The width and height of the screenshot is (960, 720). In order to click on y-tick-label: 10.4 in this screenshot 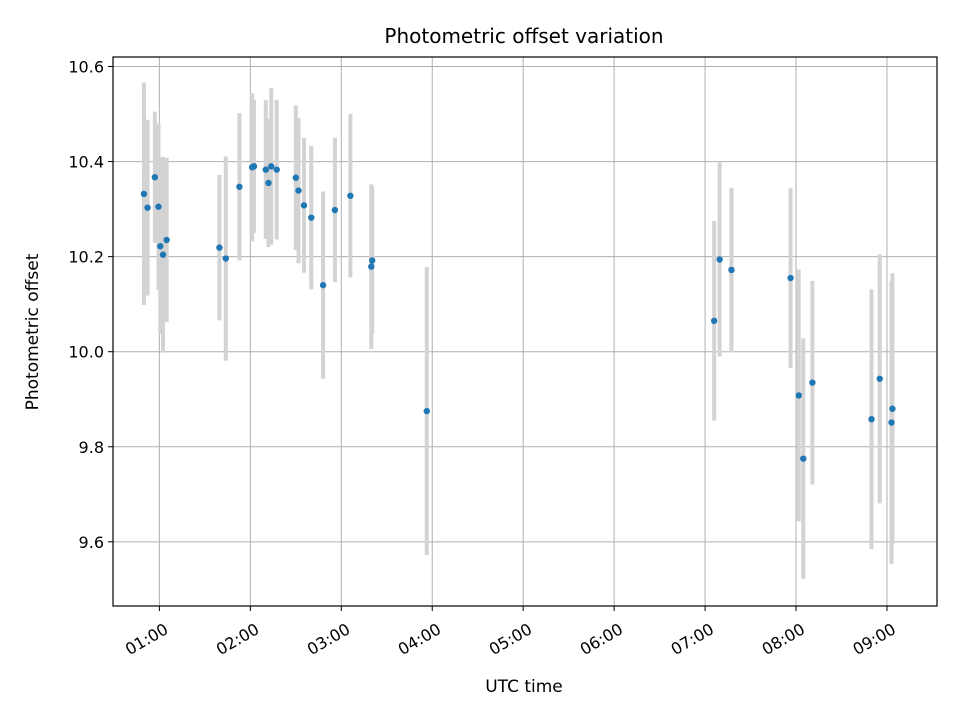, I will do `click(86, 162)`.